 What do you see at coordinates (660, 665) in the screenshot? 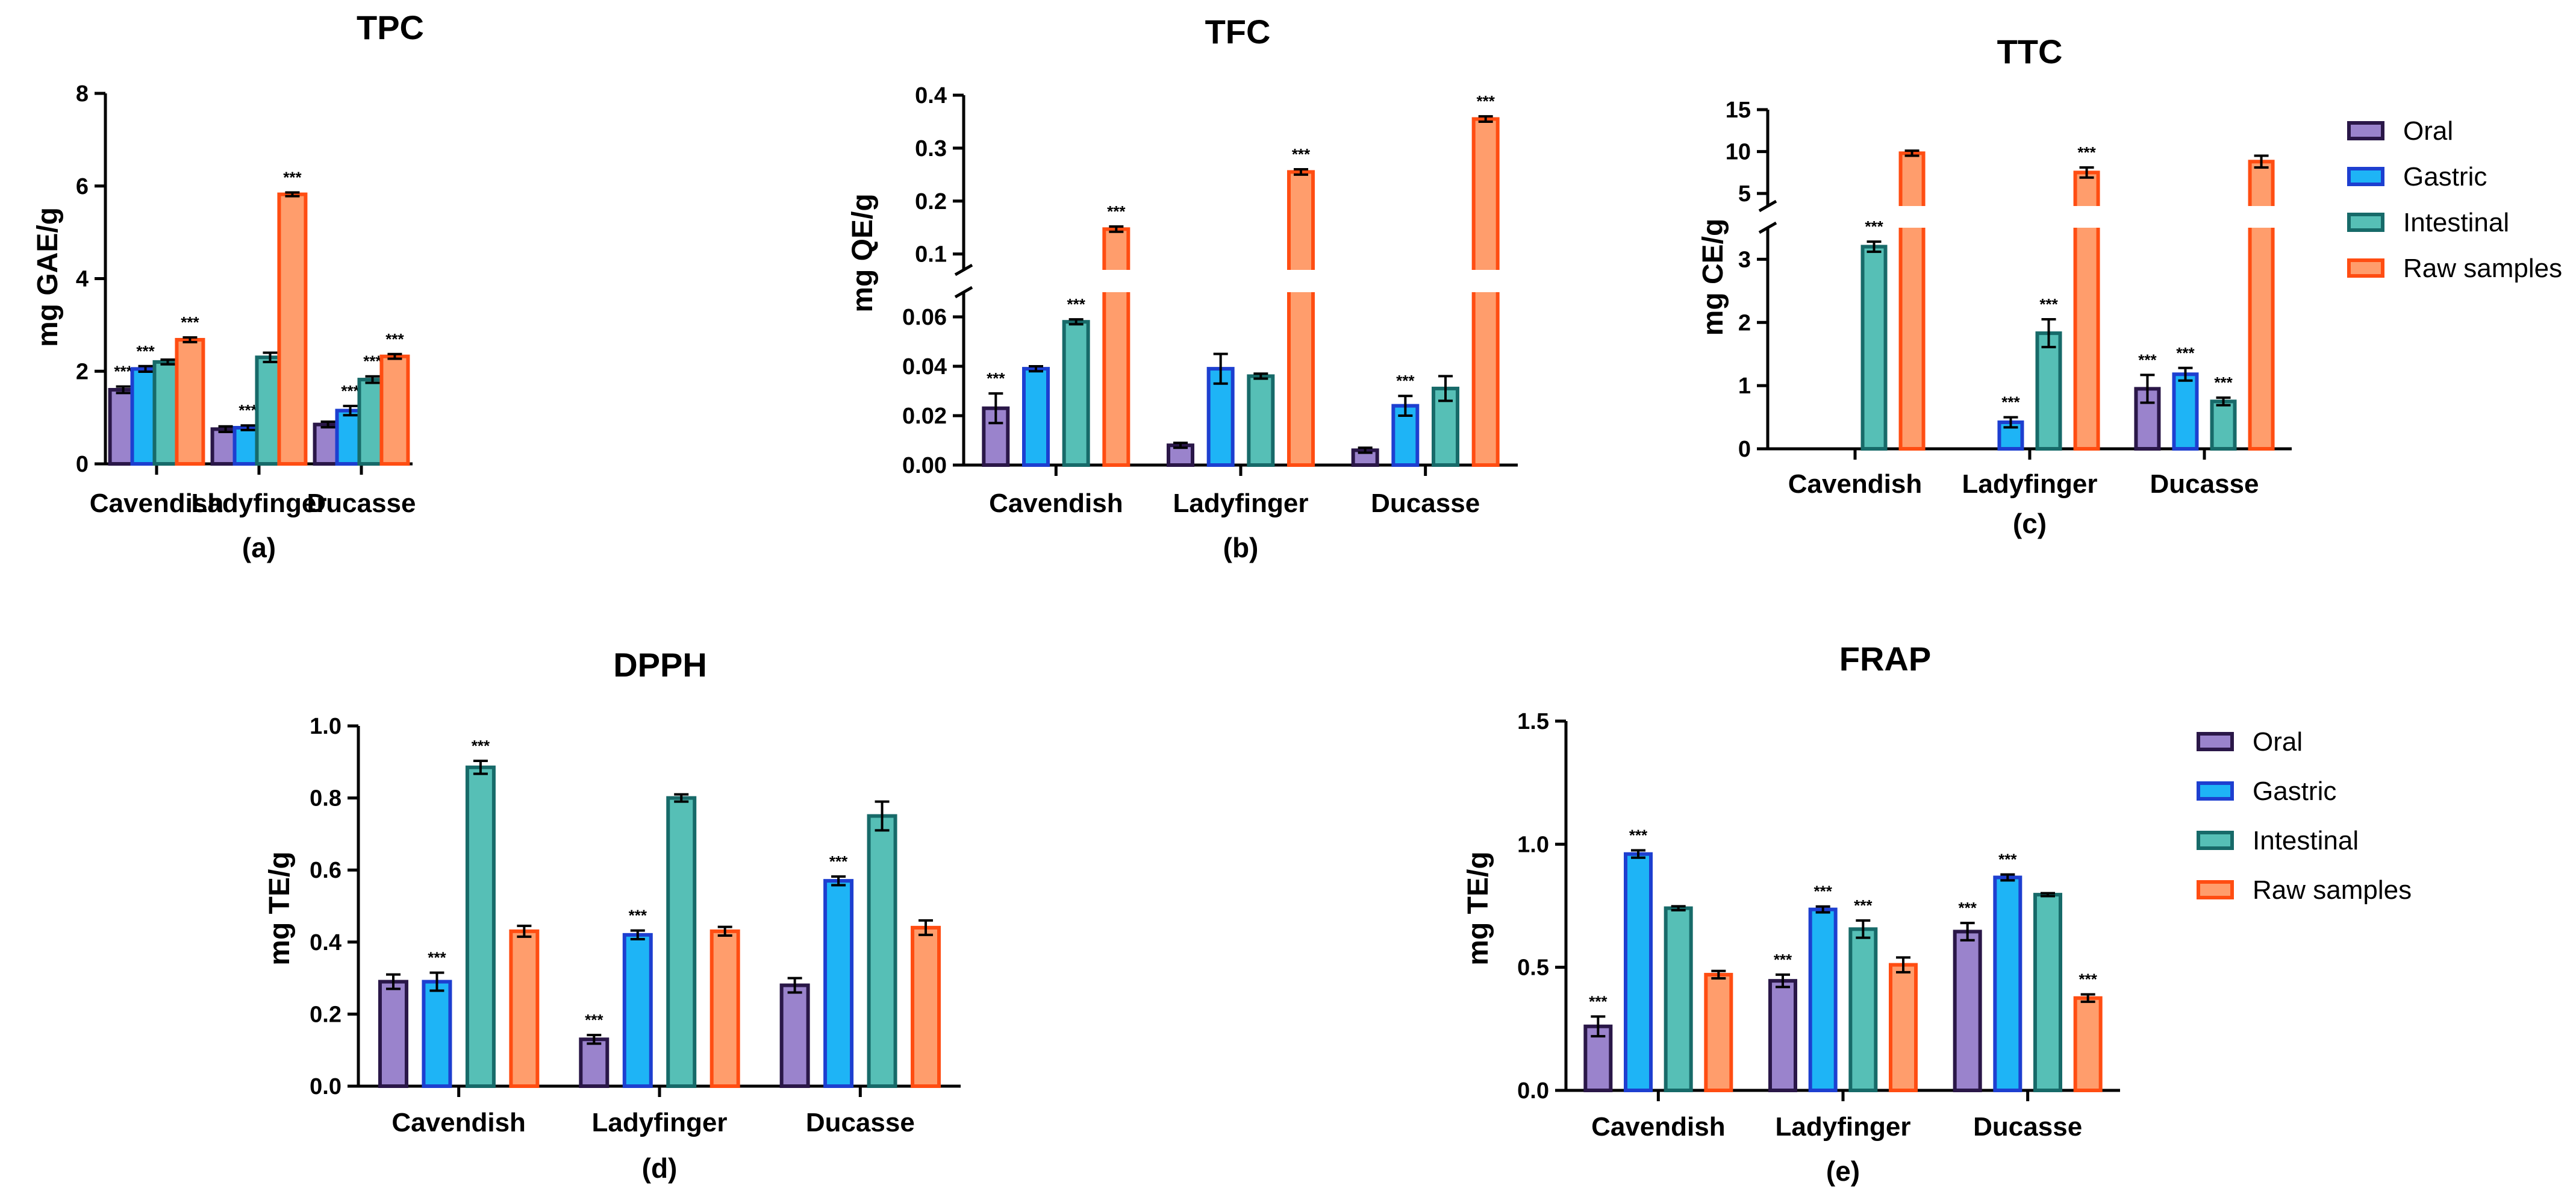
I see `chart-title: DPPH` at bounding box center [660, 665].